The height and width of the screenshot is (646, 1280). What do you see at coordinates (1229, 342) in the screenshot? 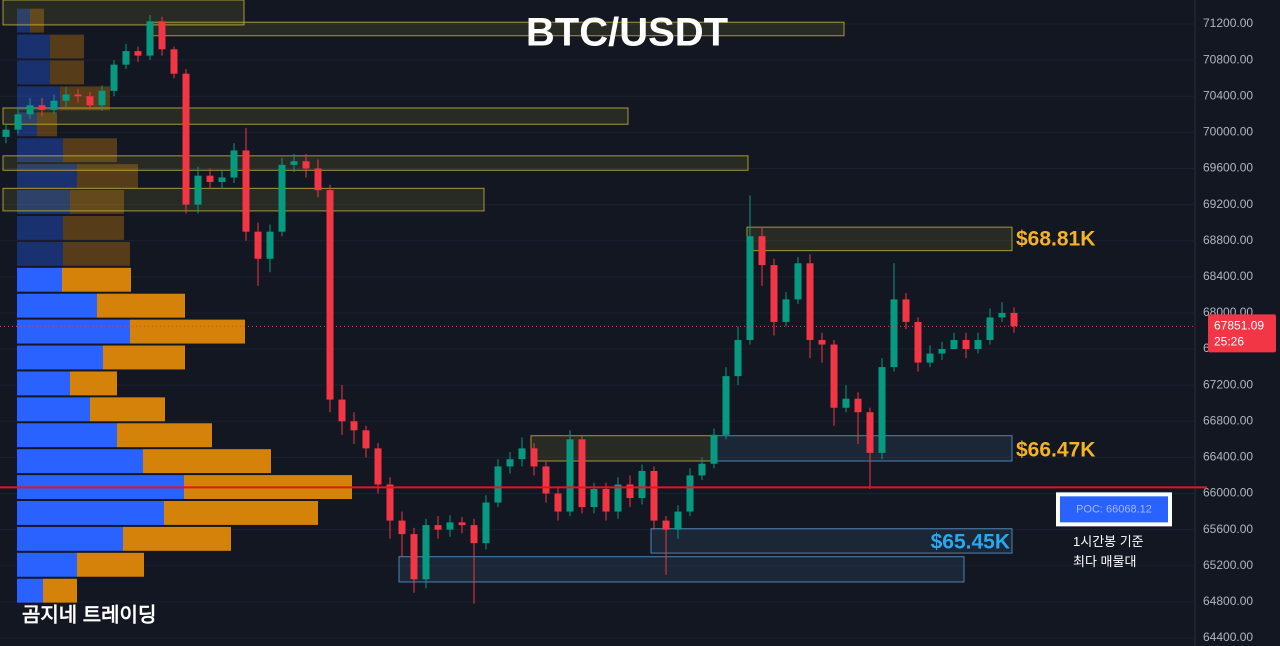
I see `countdown-label: 25:26` at bounding box center [1229, 342].